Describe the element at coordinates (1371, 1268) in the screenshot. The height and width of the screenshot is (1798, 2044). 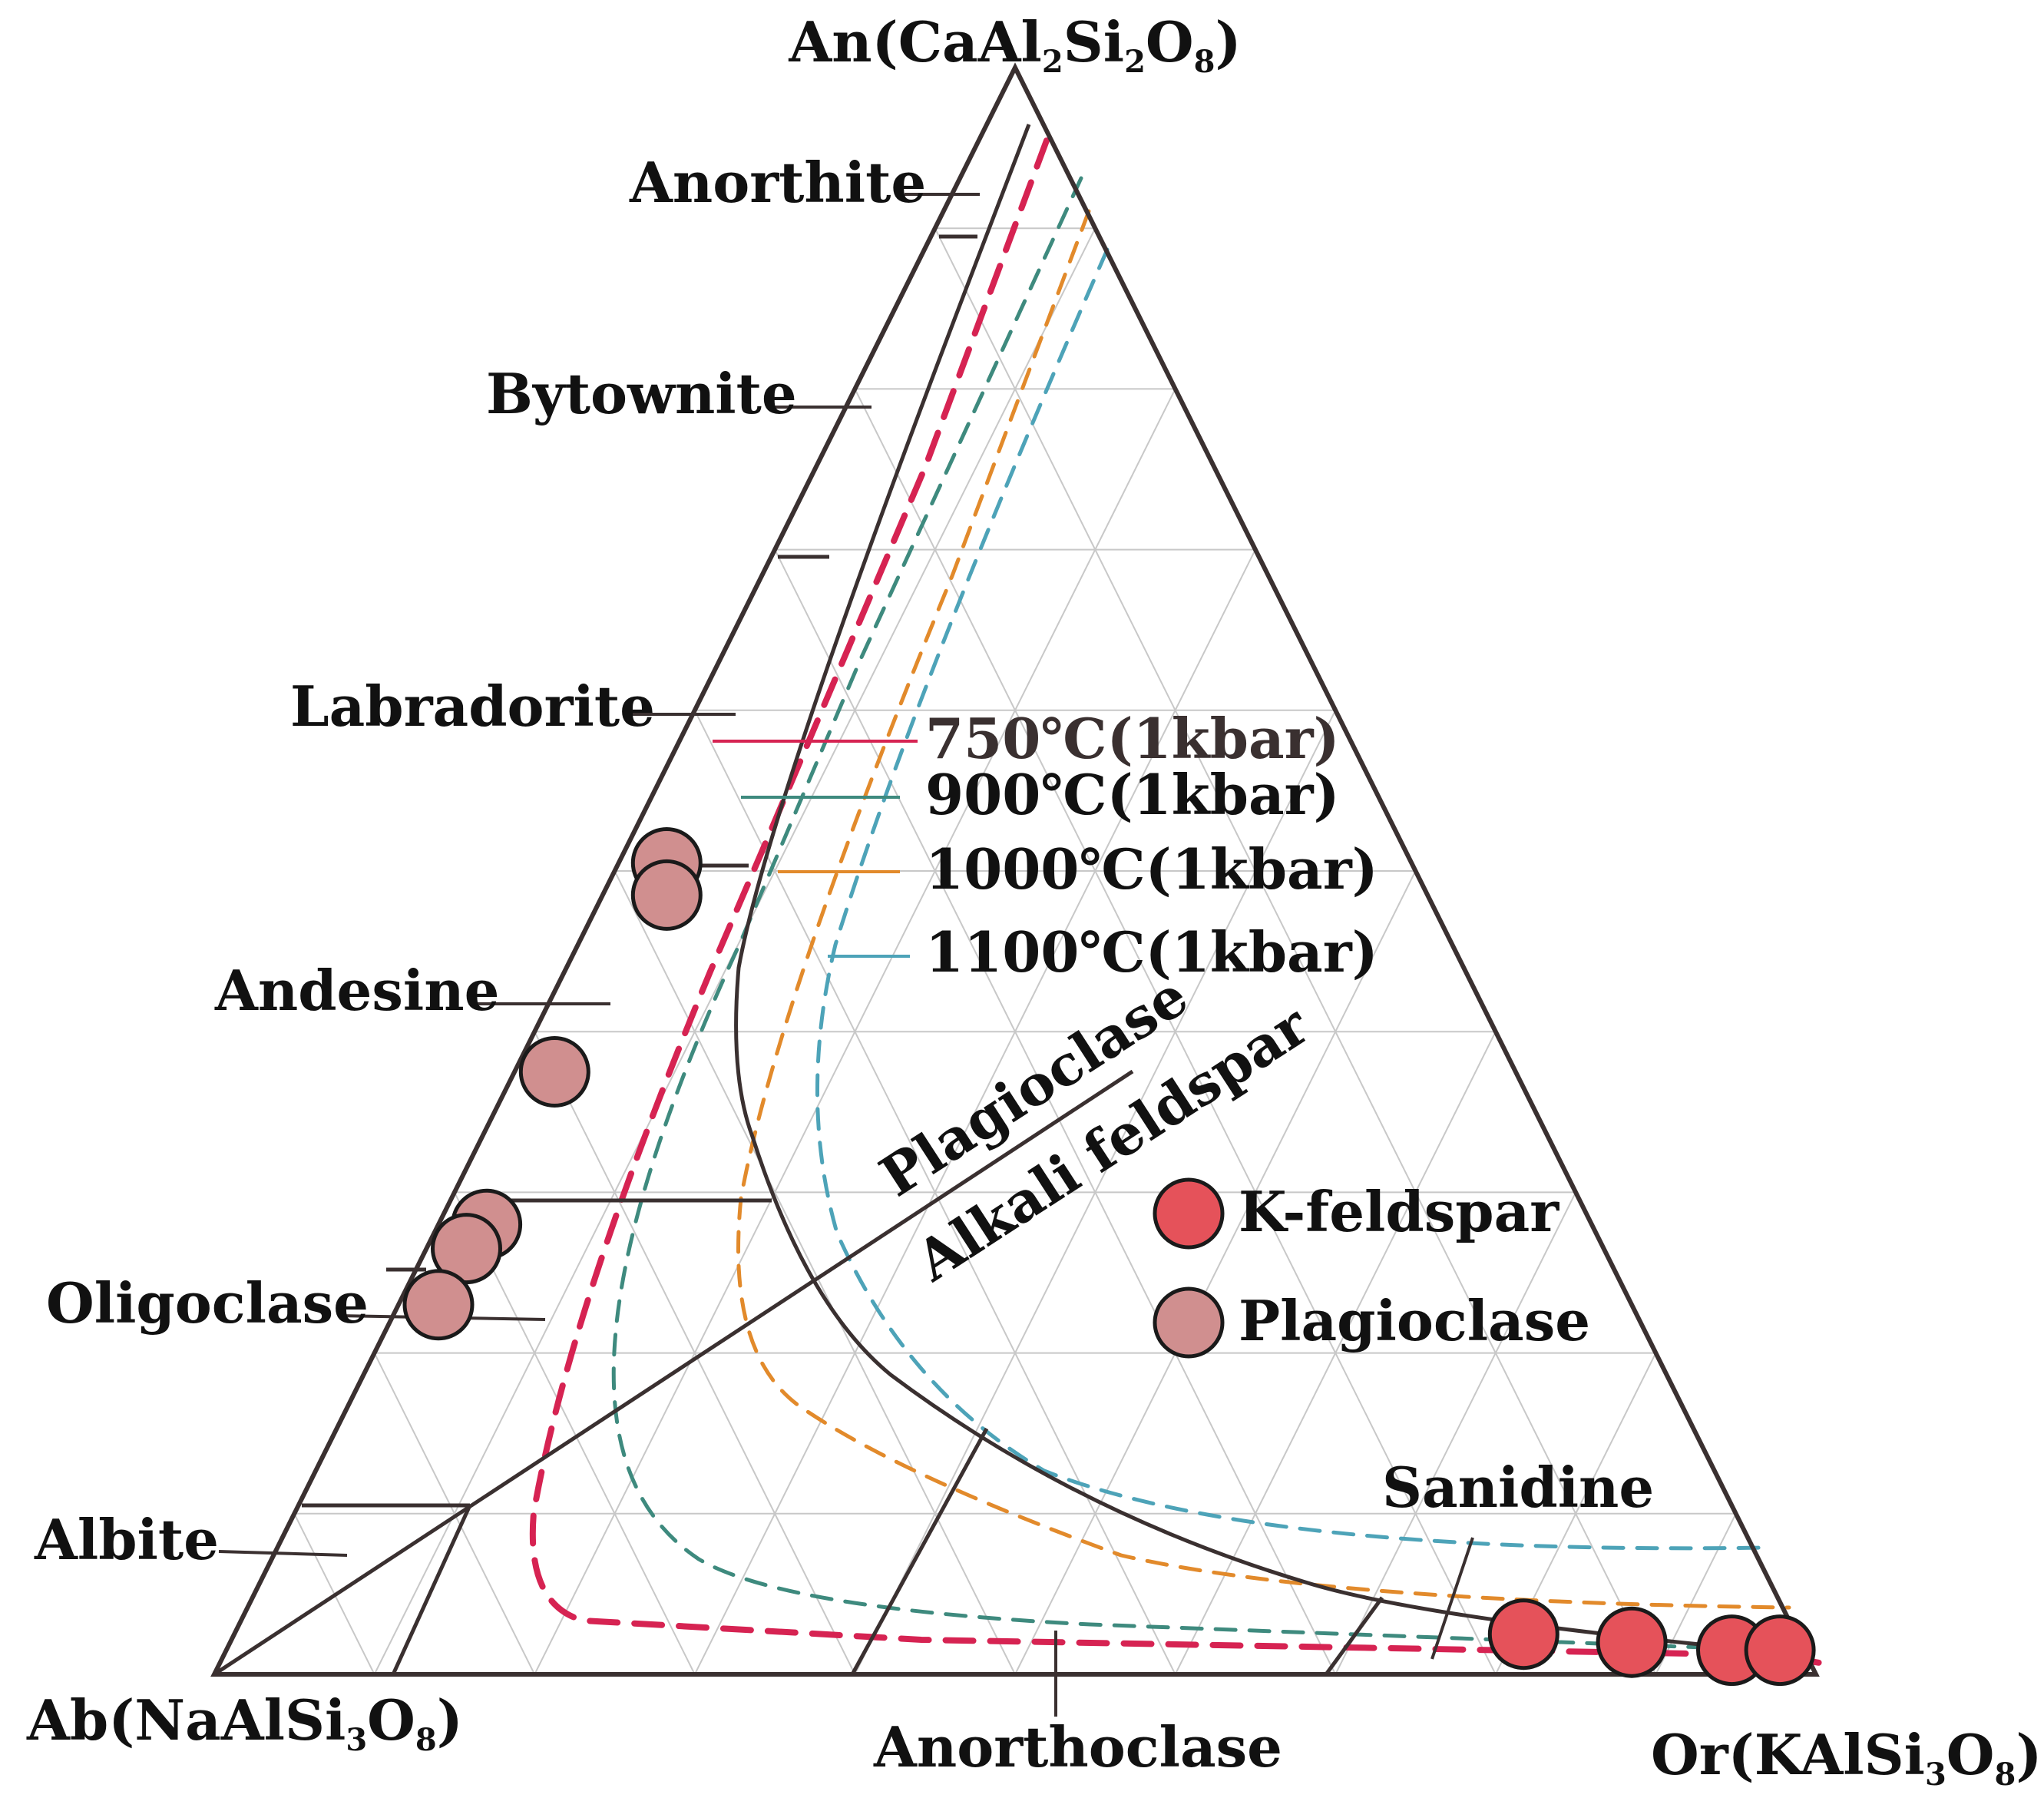
I see `legend: K-feldspar Plagioclase` at that location.